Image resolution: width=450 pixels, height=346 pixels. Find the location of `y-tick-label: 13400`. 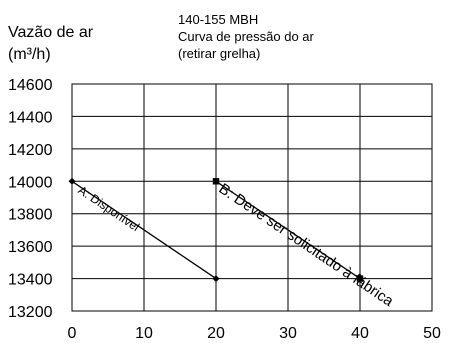

y-tick-label: 13400 is located at coordinates (30, 280).